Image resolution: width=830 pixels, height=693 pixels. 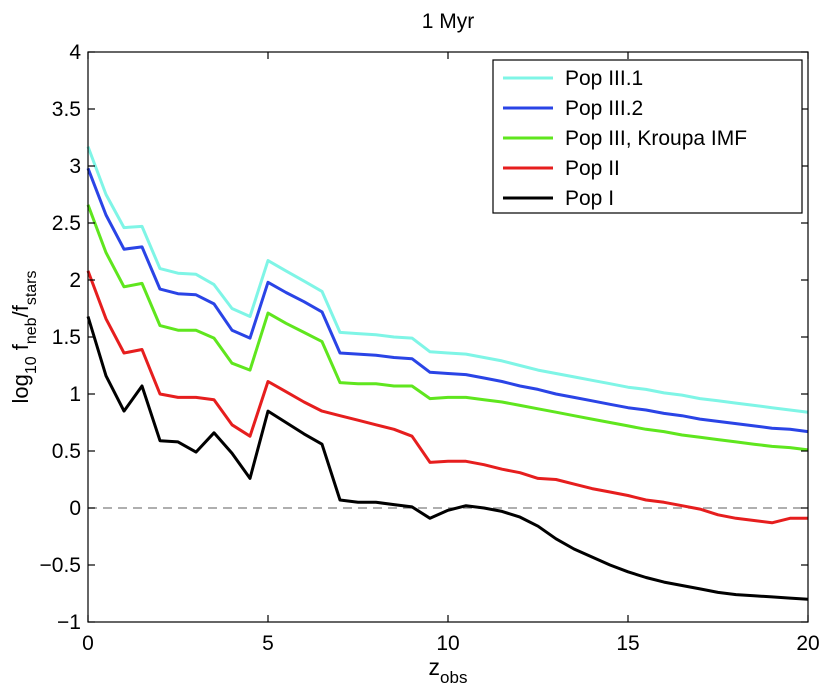 I want to click on x-axis-label-sub: obs, so click(x=453, y=677).